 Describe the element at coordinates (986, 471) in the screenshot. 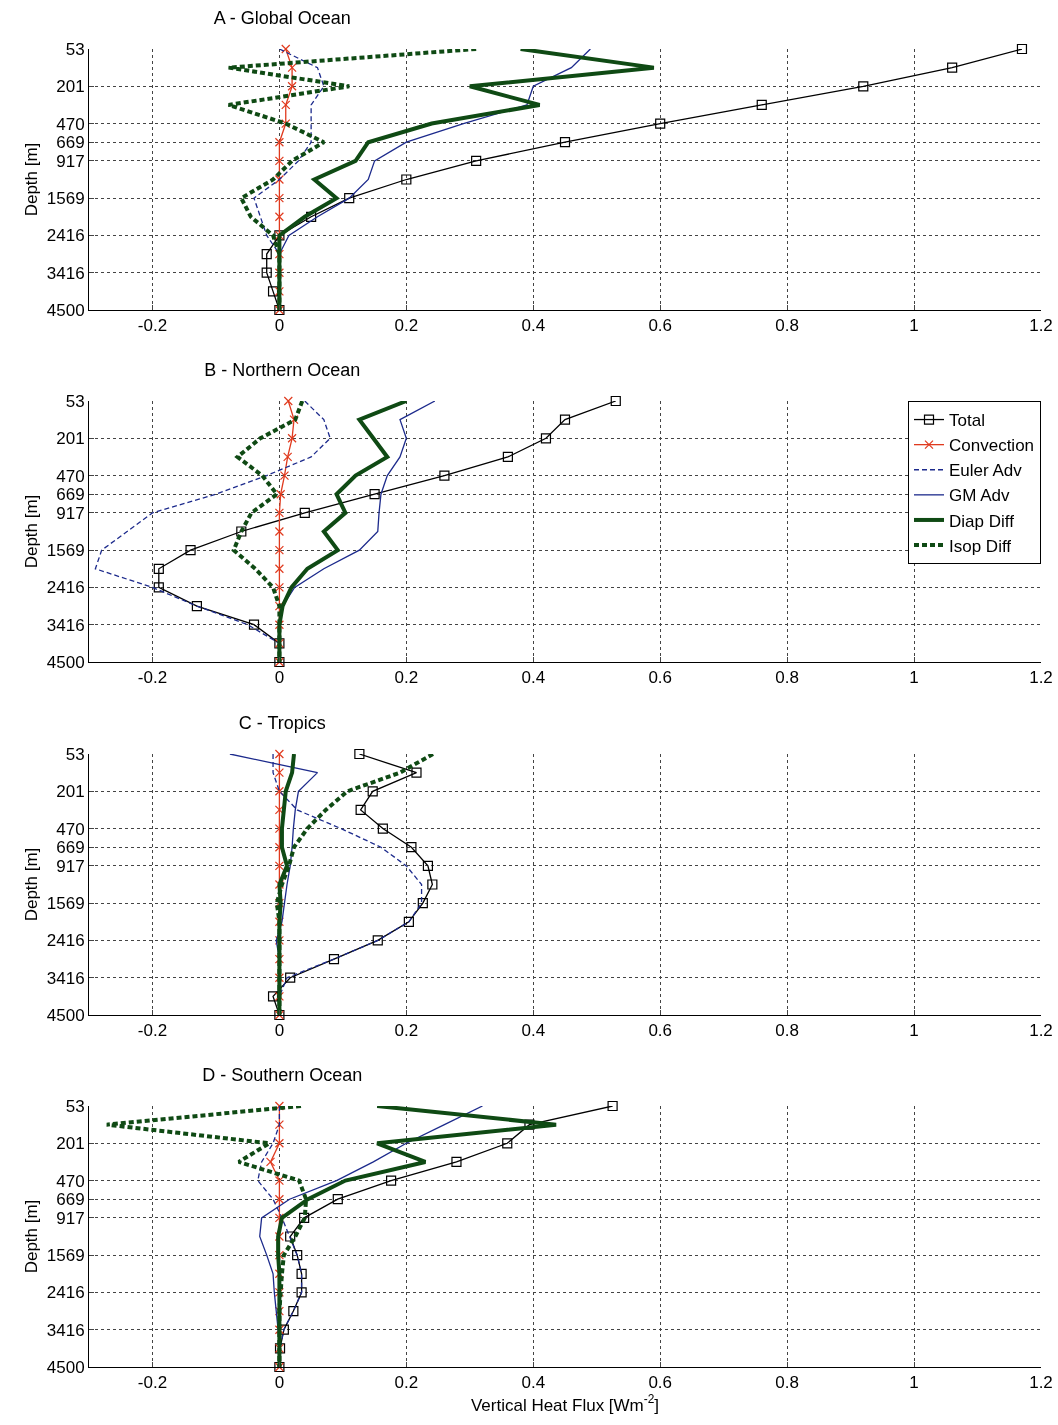

I see `legend-label: Euler Adv` at that location.